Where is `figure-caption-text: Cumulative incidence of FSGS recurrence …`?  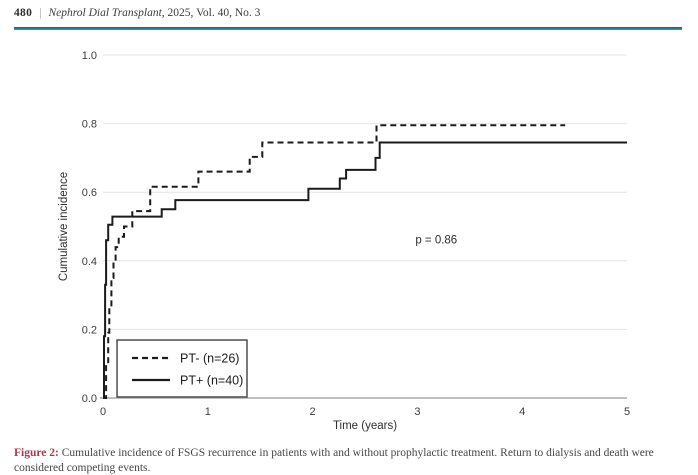 figure-caption-text: Cumulative incidence of FSGS recurrence … is located at coordinates (334, 460).